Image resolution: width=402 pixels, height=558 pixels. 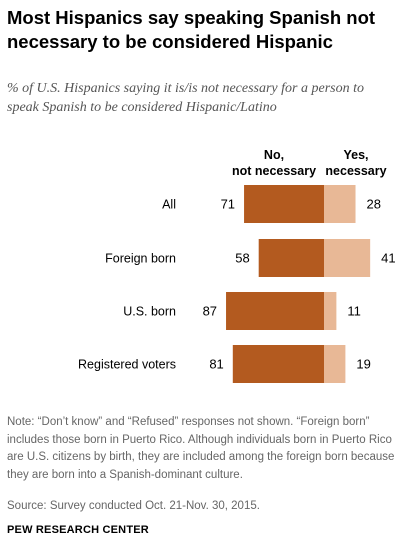 I want to click on value-not-necessary-foreign-born: 58, so click(x=242, y=258).